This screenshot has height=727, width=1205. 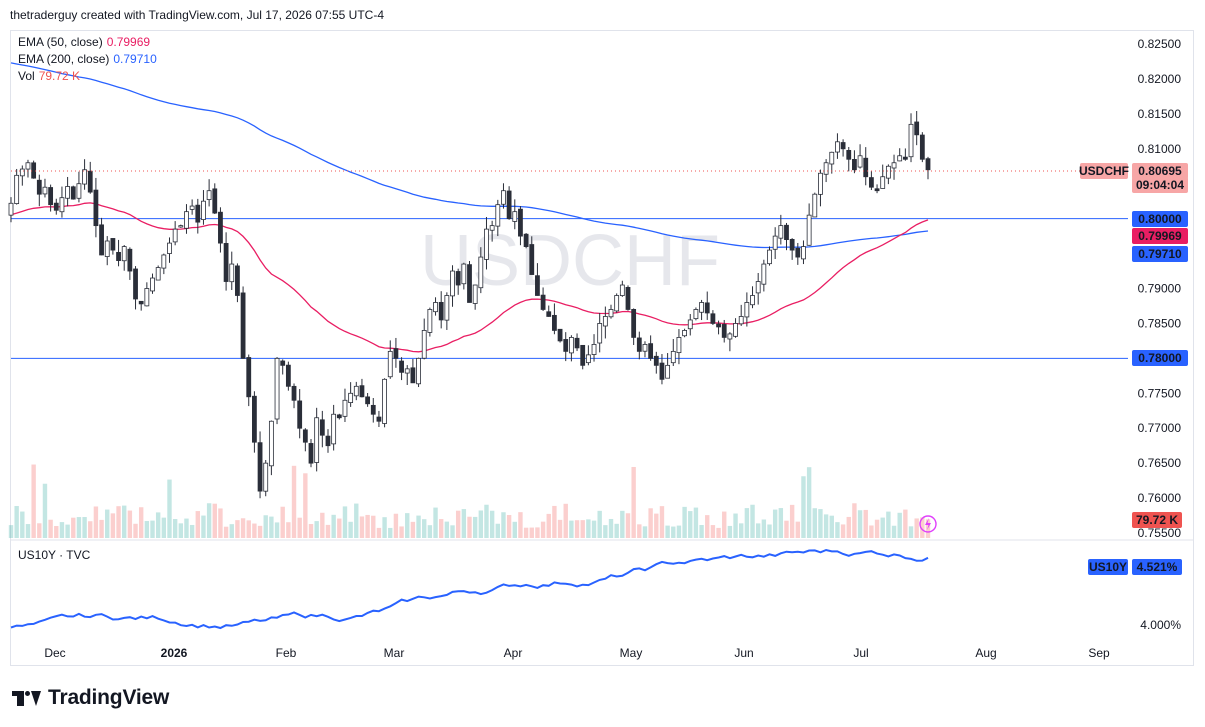 I want to click on sub-pane-title: US10Y · TVC, so click(x=54, y=555).